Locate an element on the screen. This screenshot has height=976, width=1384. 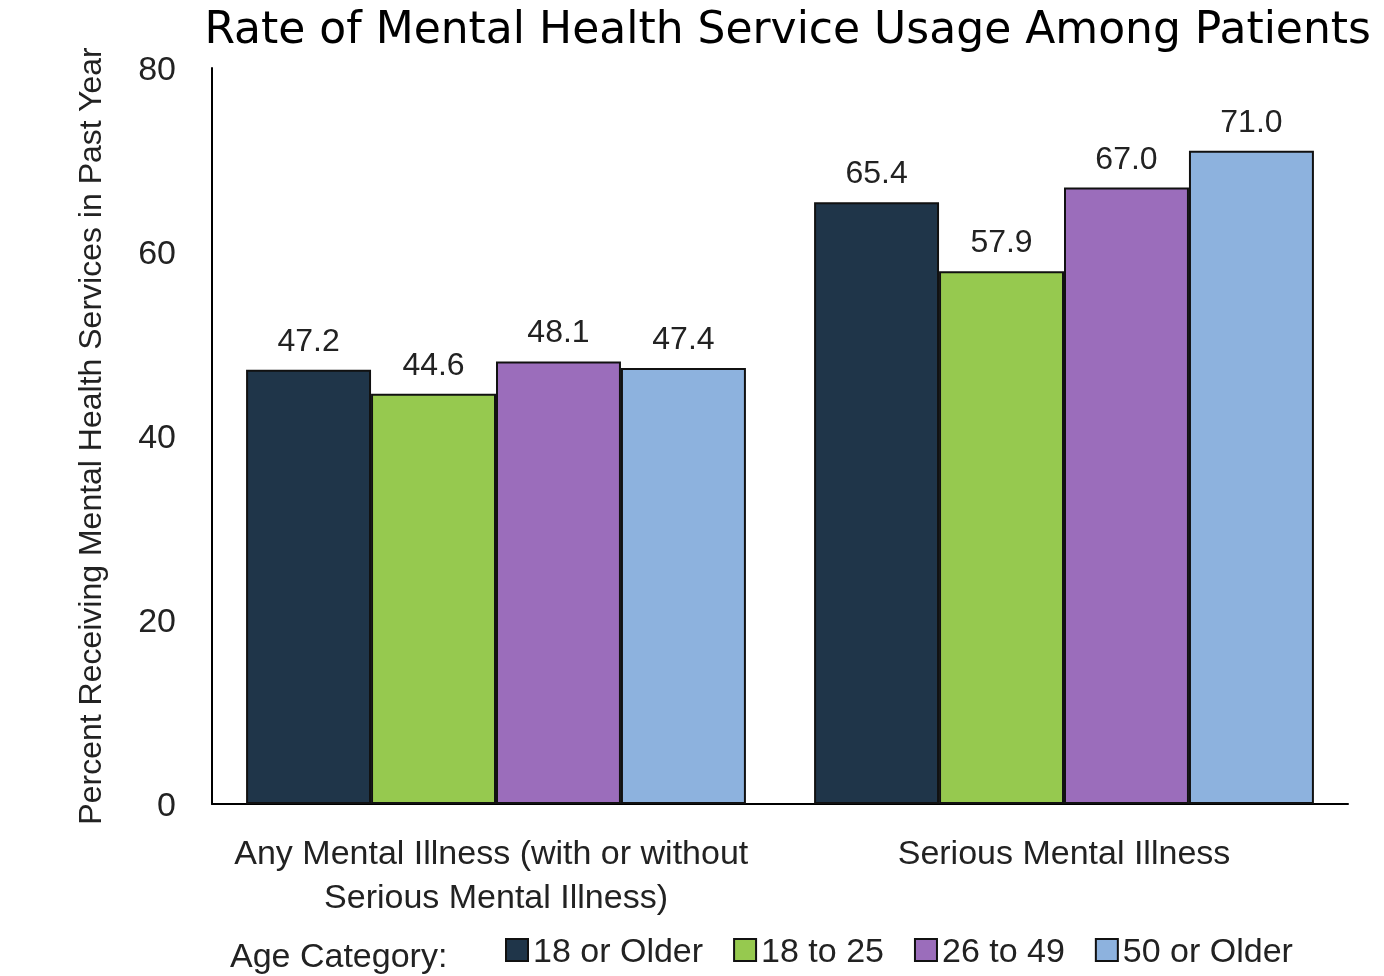
x-tick-label: Serious Mental Illness is located at coordinates (1064, 852).